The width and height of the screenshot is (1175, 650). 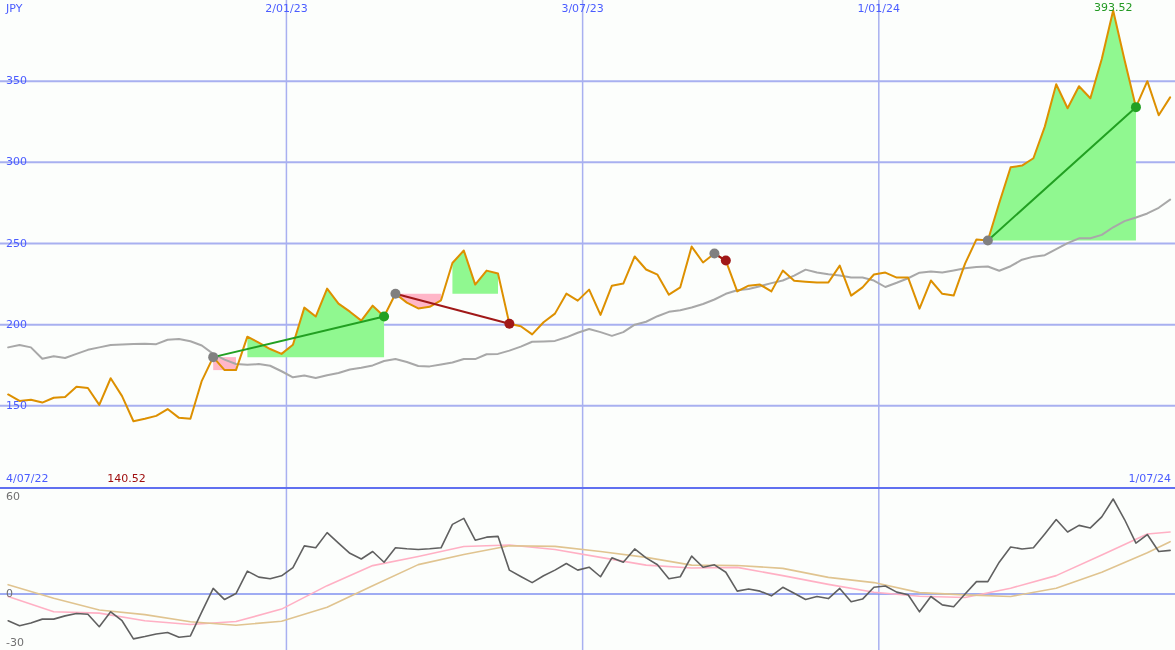 What do you see at coordinates (1113, 7) in the screenshot?
I see `annotation: 393.52` at bounding box center [1113, 7].